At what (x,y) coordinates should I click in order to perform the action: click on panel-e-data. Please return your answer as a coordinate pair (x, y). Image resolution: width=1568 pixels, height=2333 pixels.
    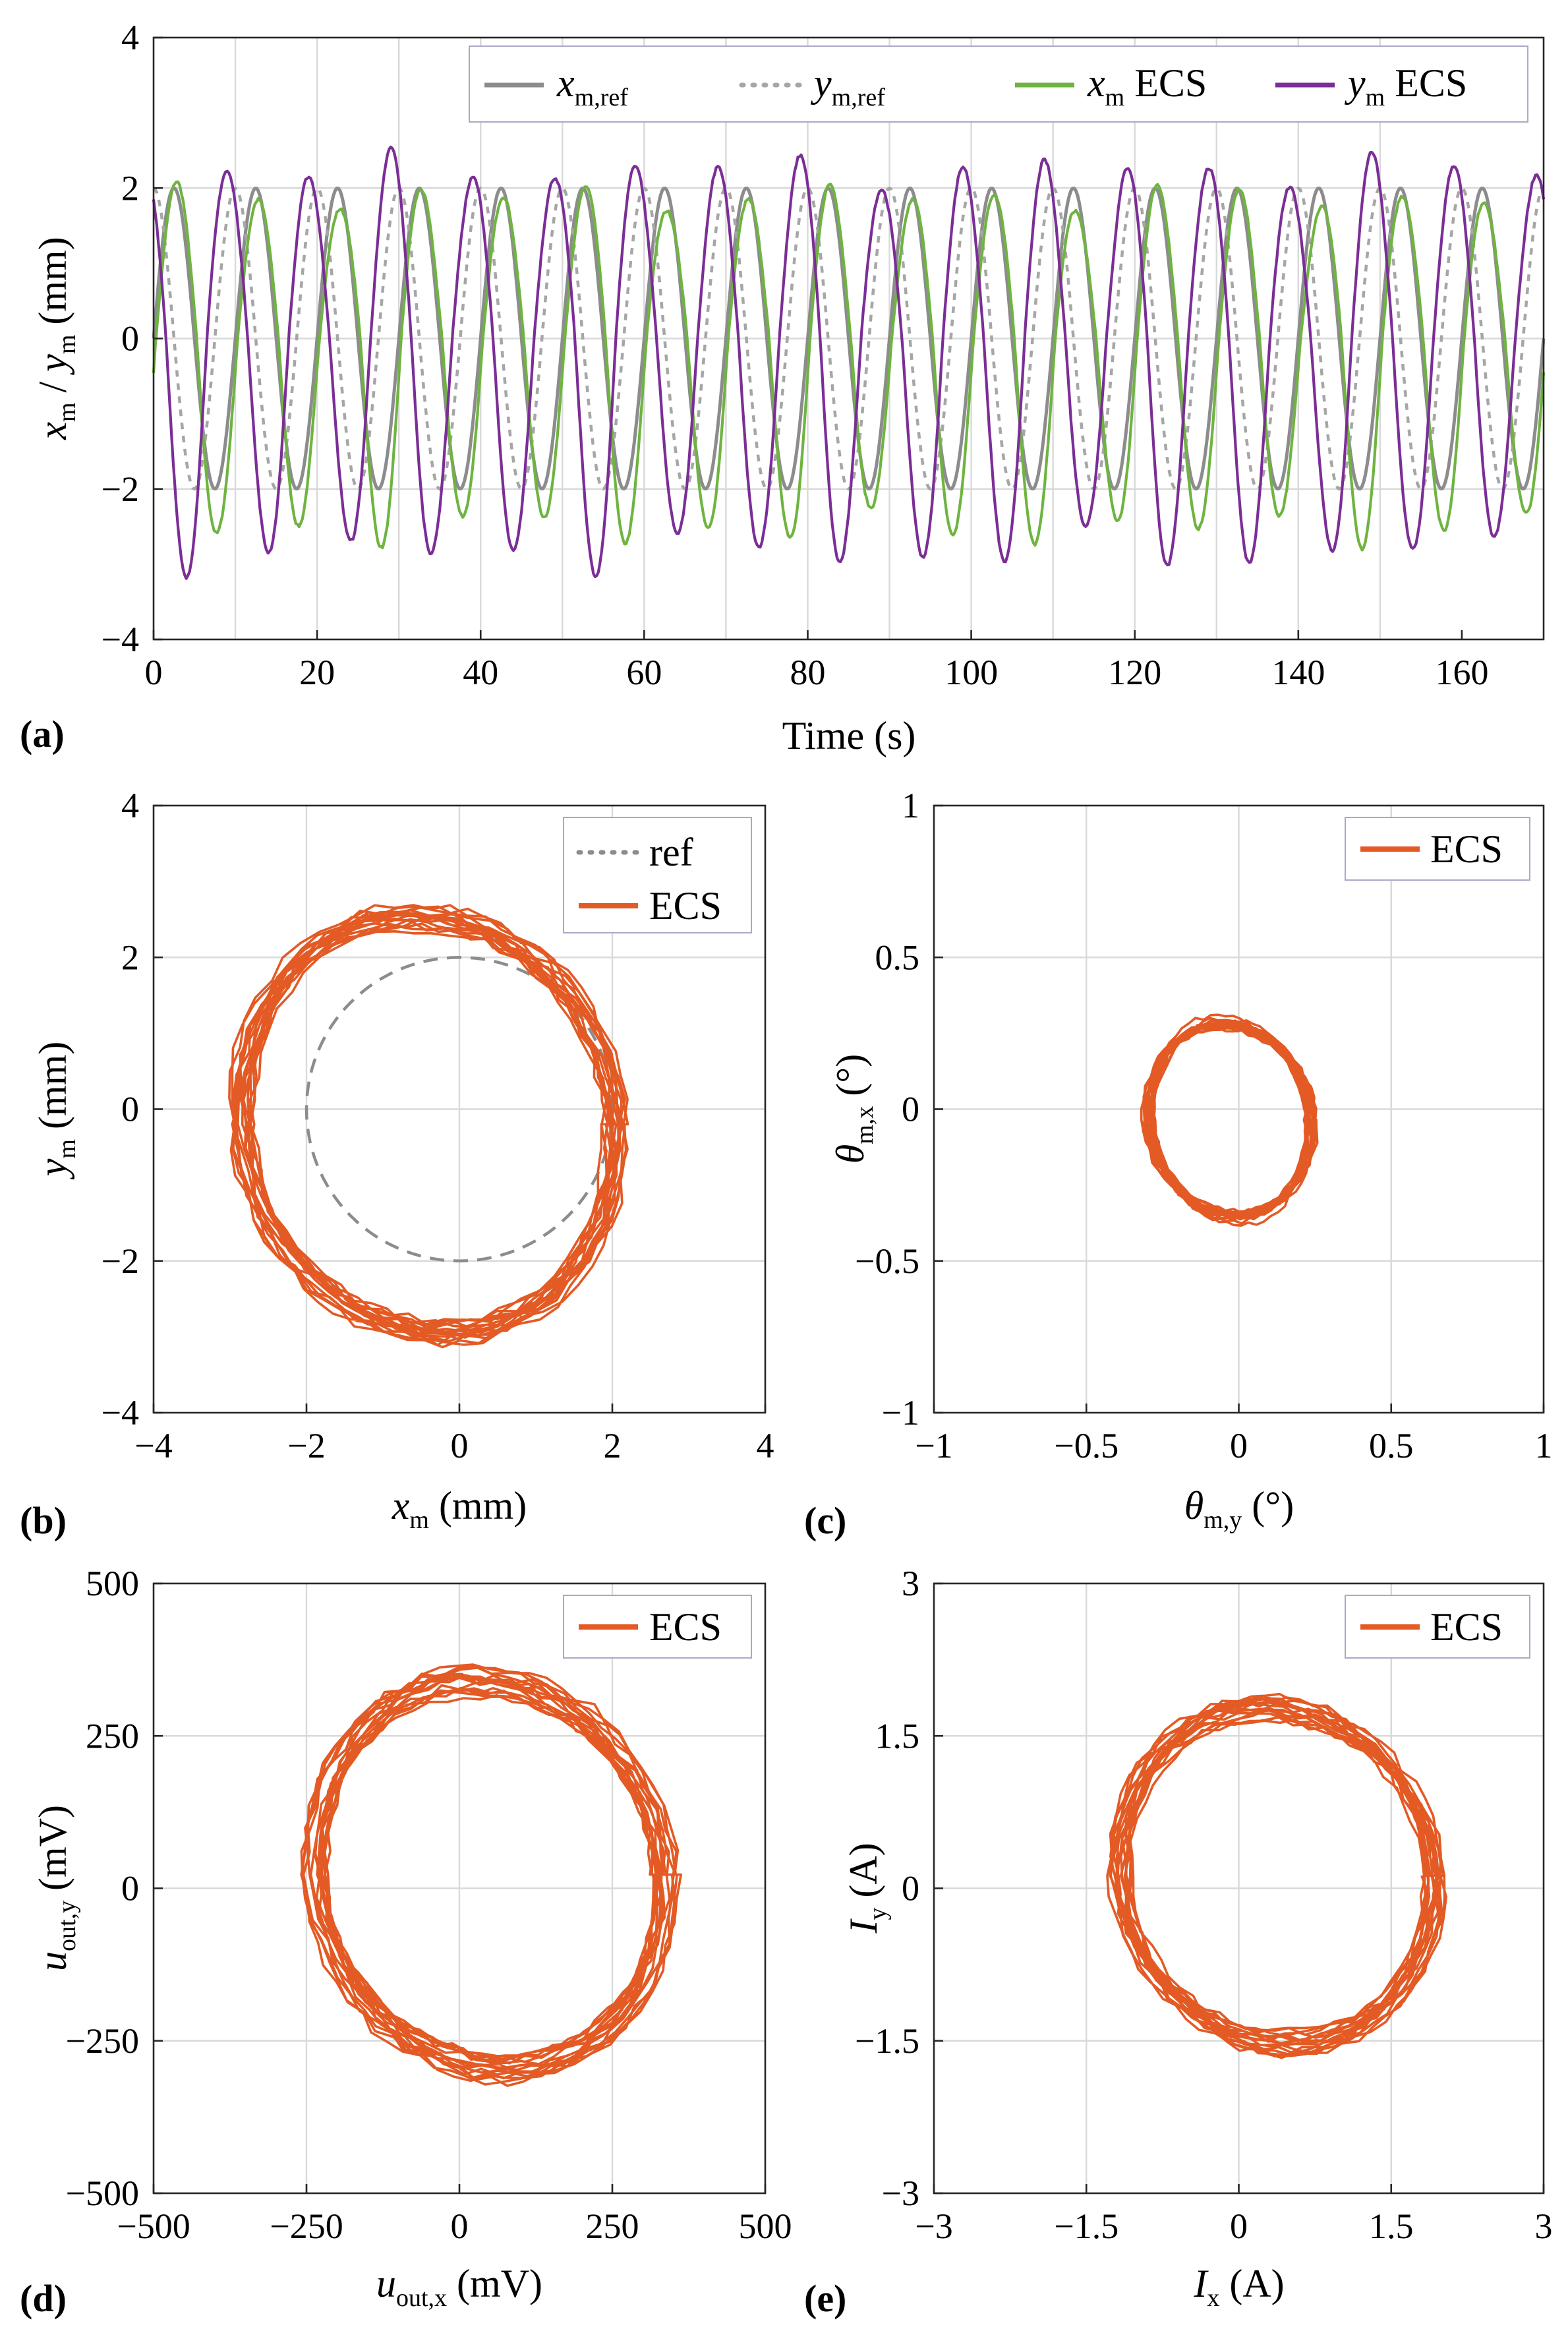
    Looking at the image, I should click on (1276, 1875).